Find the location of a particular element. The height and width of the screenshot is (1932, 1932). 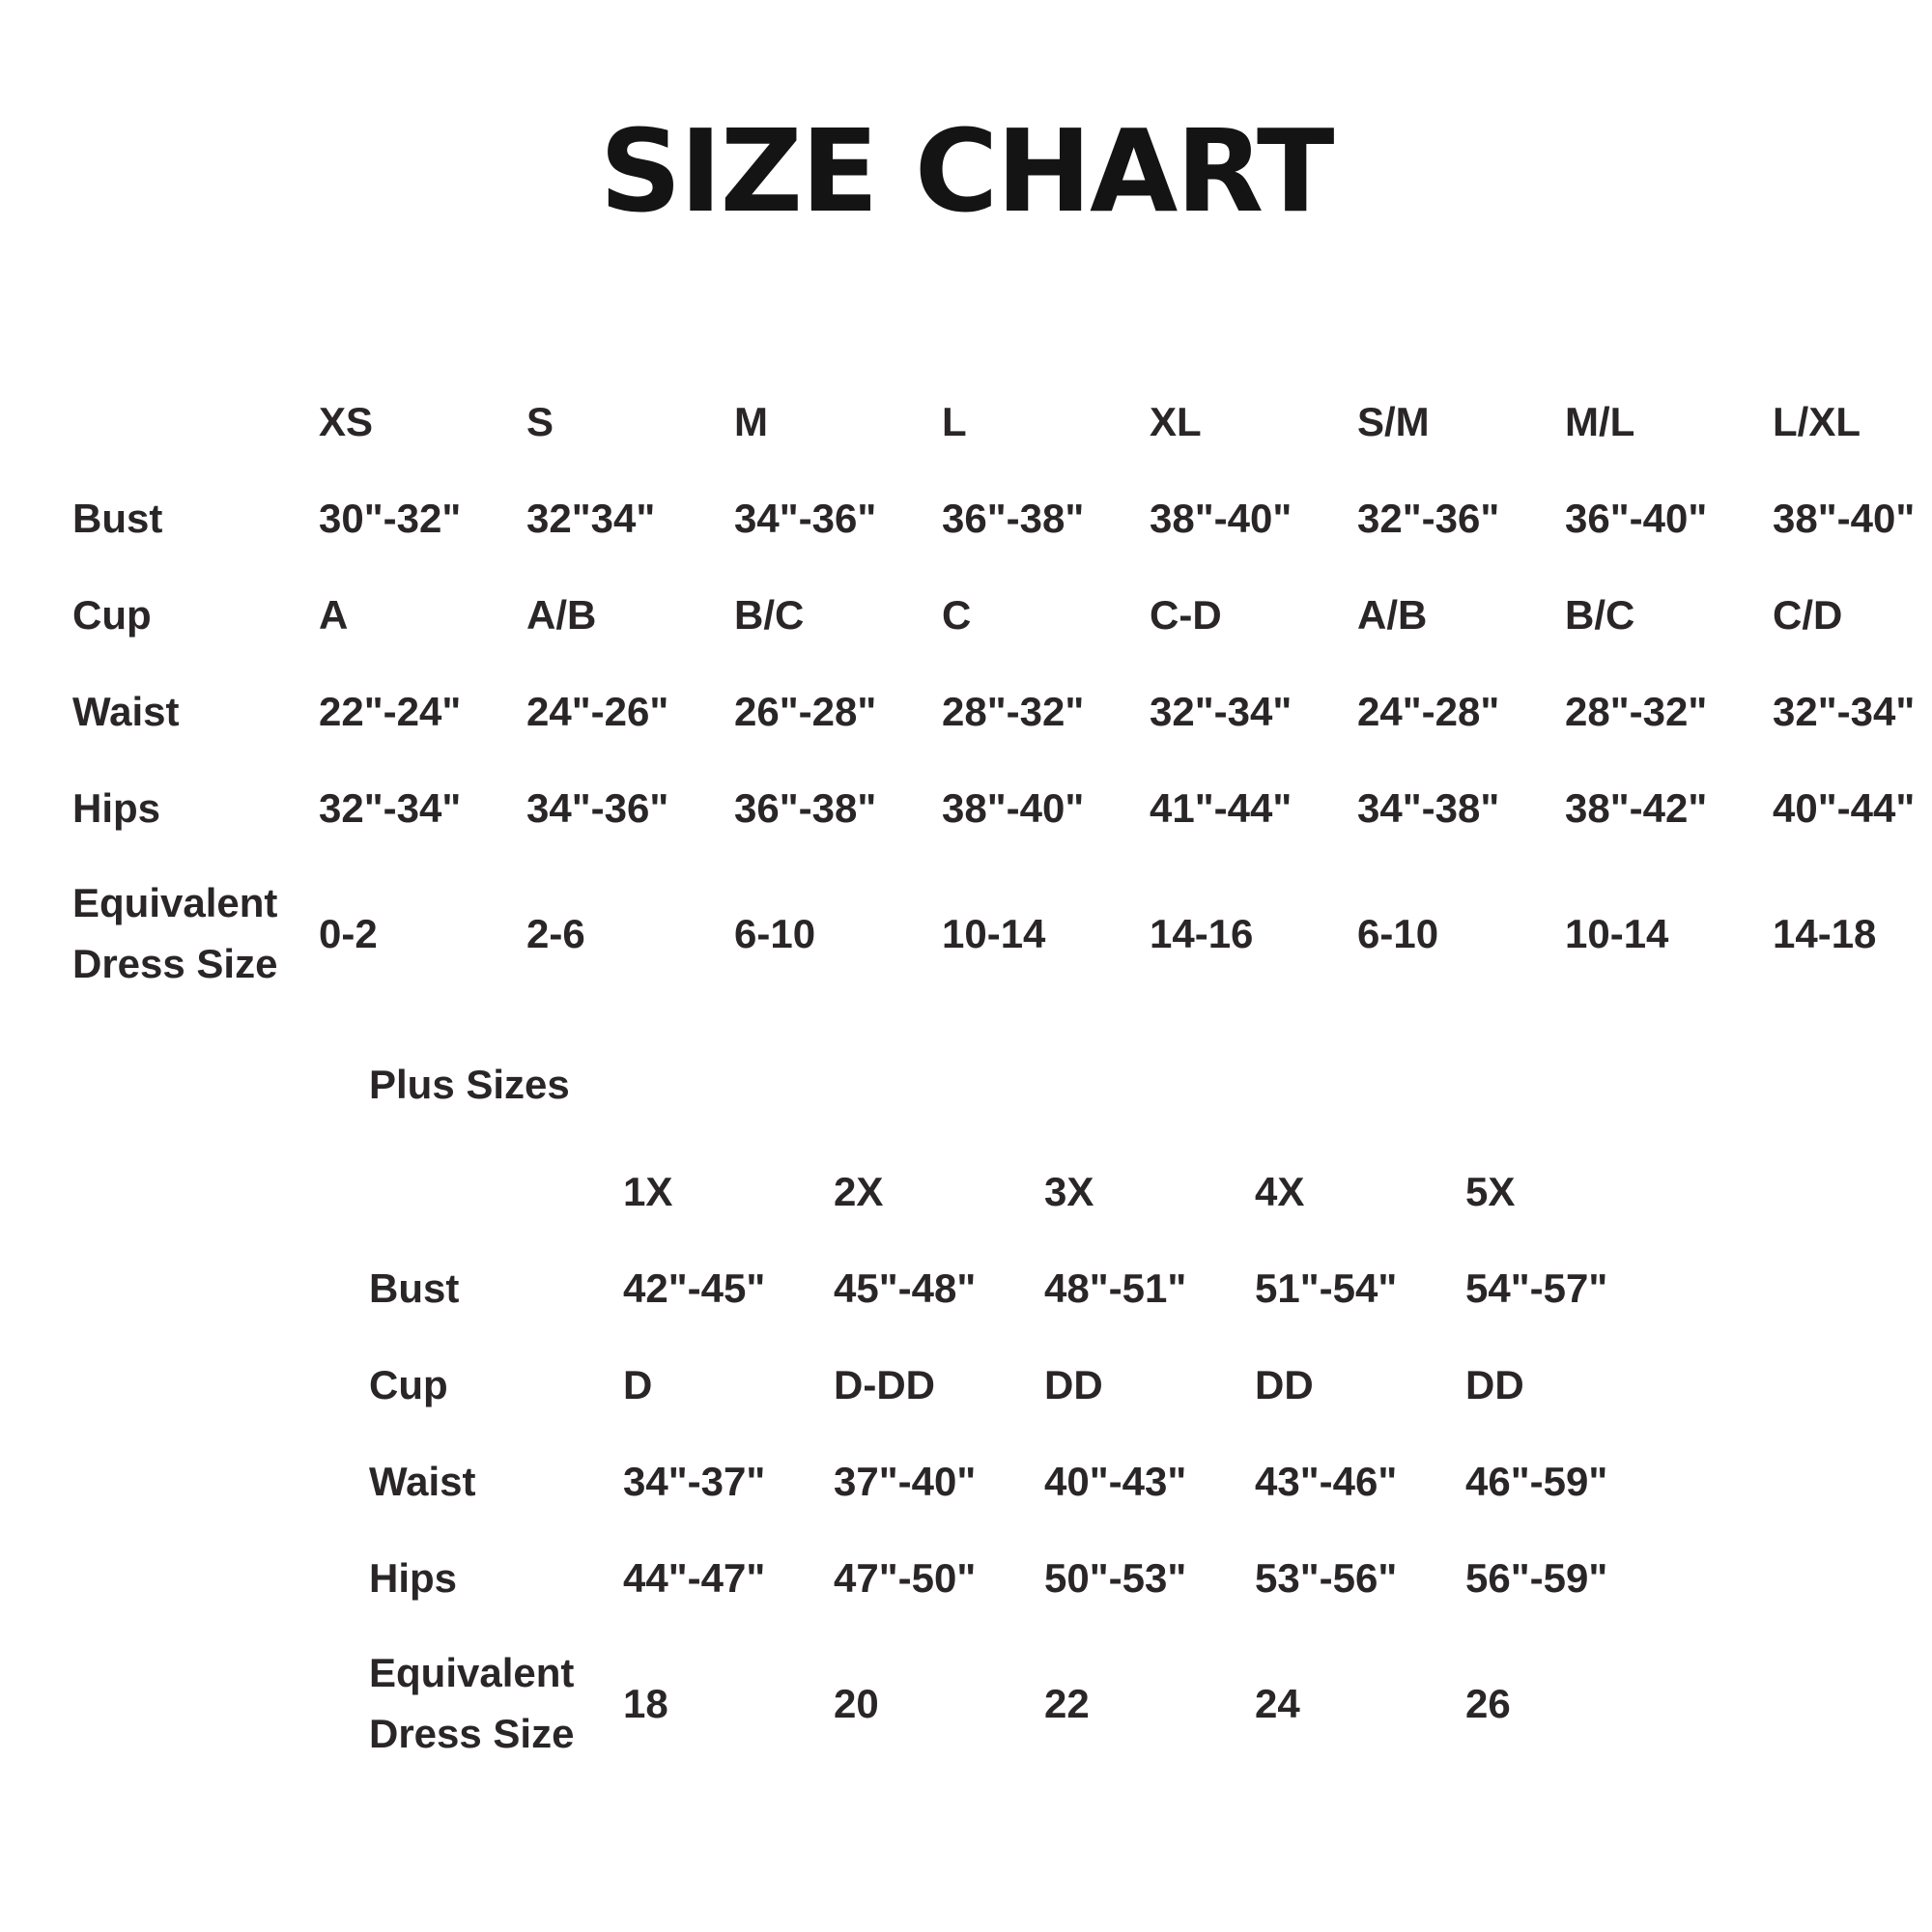

table-cell: 0-2 is located at coordinates (348, 933).